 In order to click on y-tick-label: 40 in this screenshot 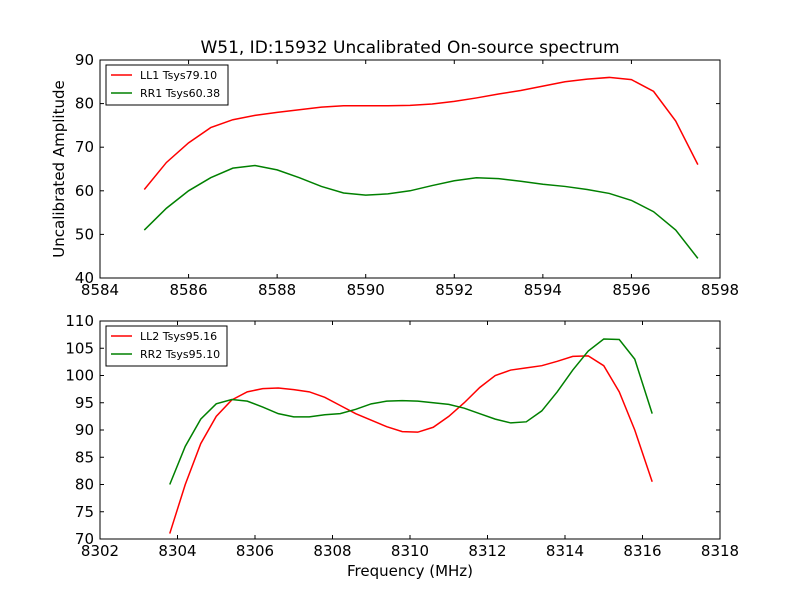, I will do `click(84, 278)`.